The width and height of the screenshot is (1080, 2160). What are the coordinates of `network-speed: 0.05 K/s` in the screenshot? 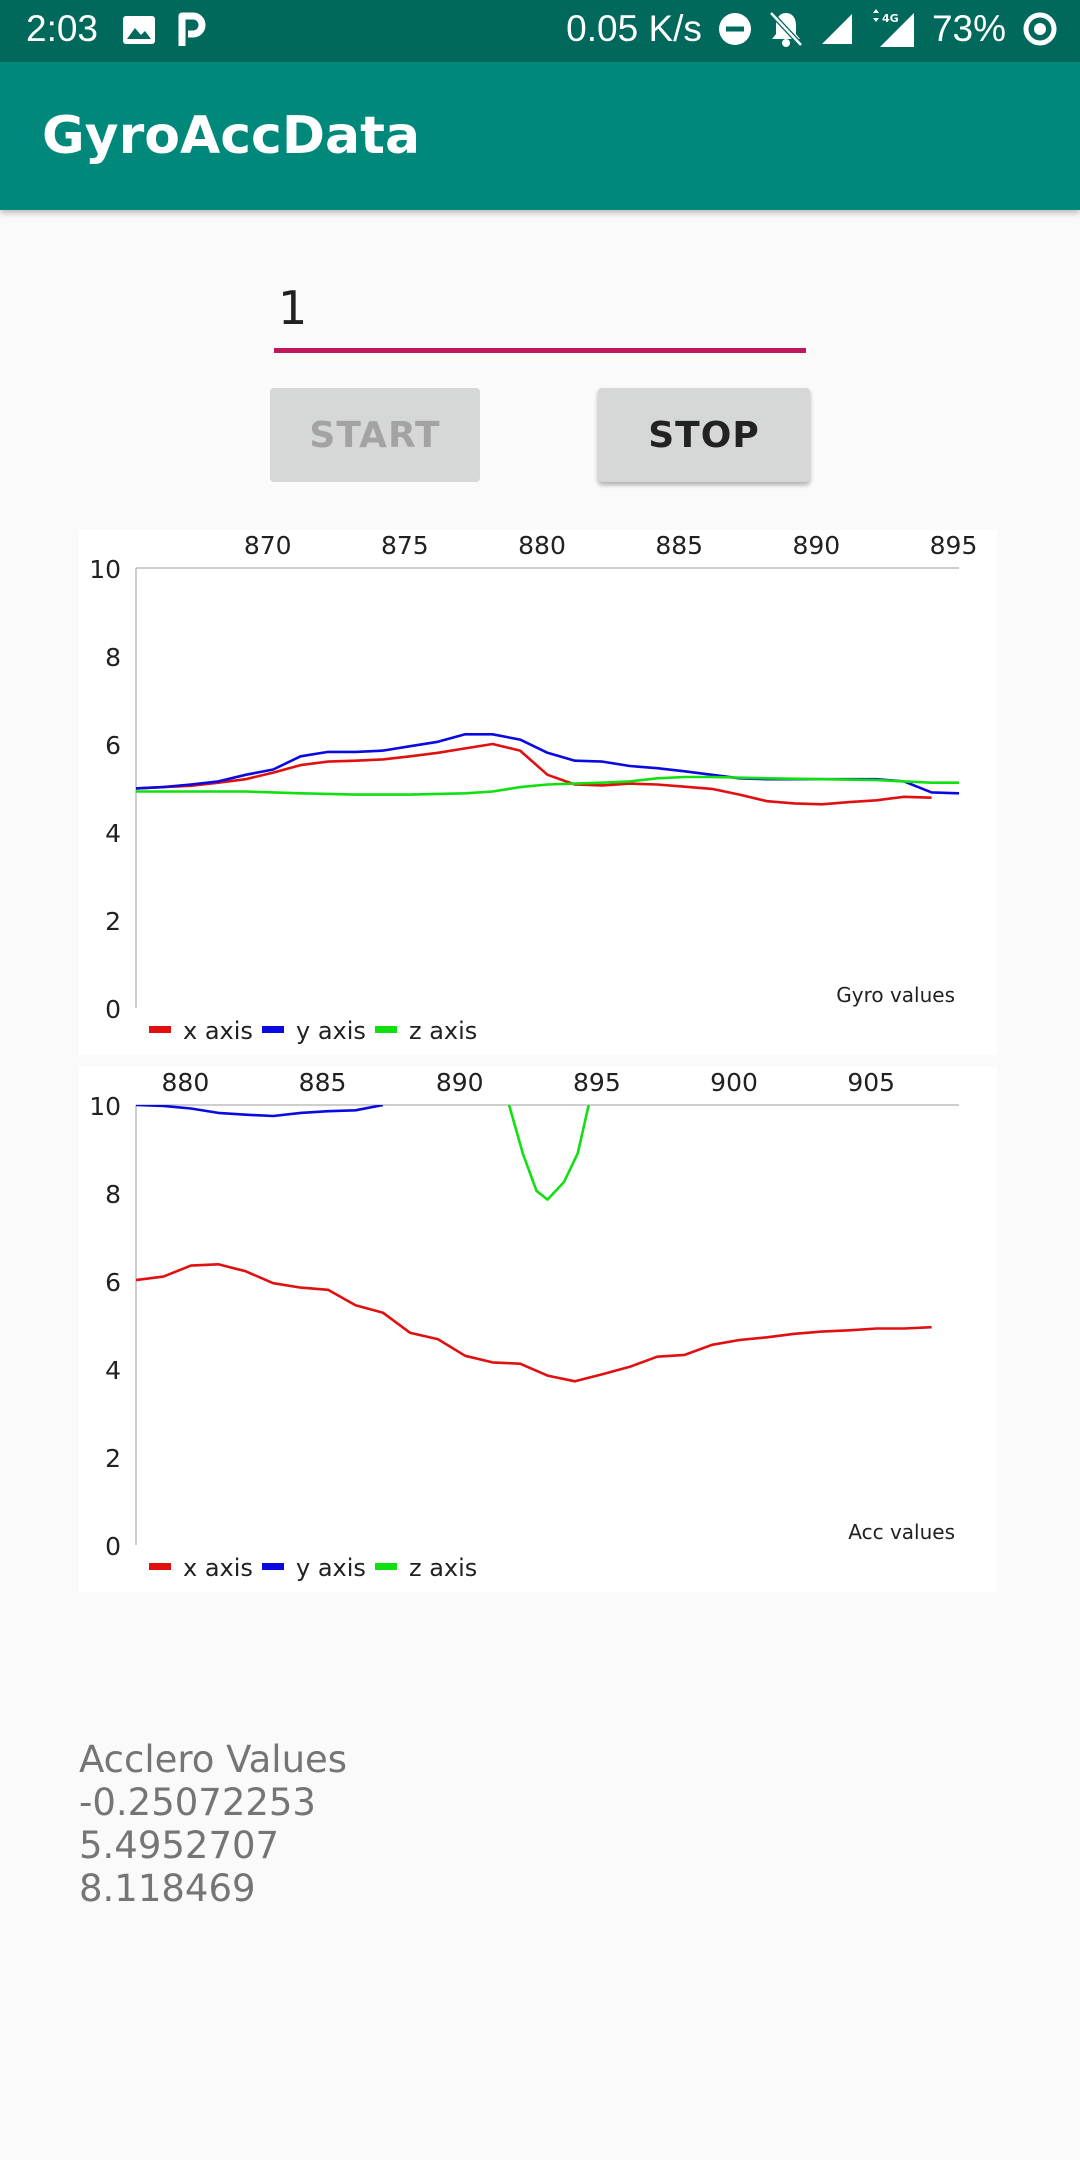 It's located at (634, 28).